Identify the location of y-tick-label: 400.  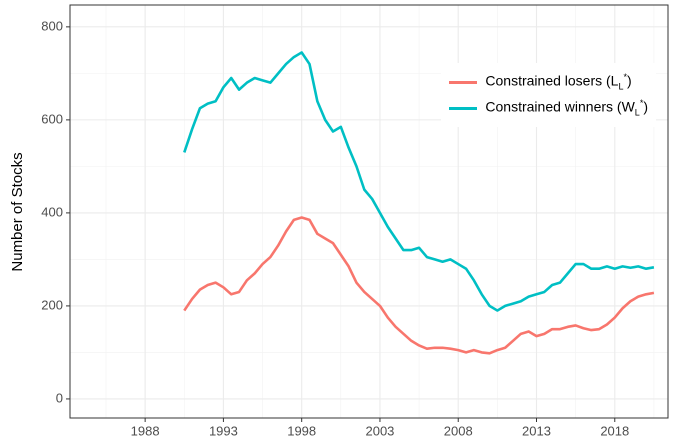
(52, 211).